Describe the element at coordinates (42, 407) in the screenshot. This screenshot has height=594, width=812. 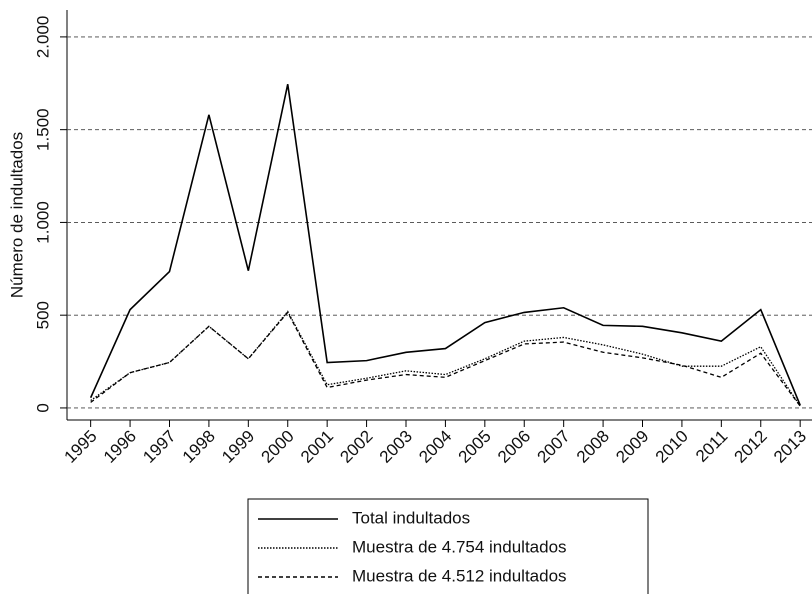
I see `y-tick-label: 0` at that location.